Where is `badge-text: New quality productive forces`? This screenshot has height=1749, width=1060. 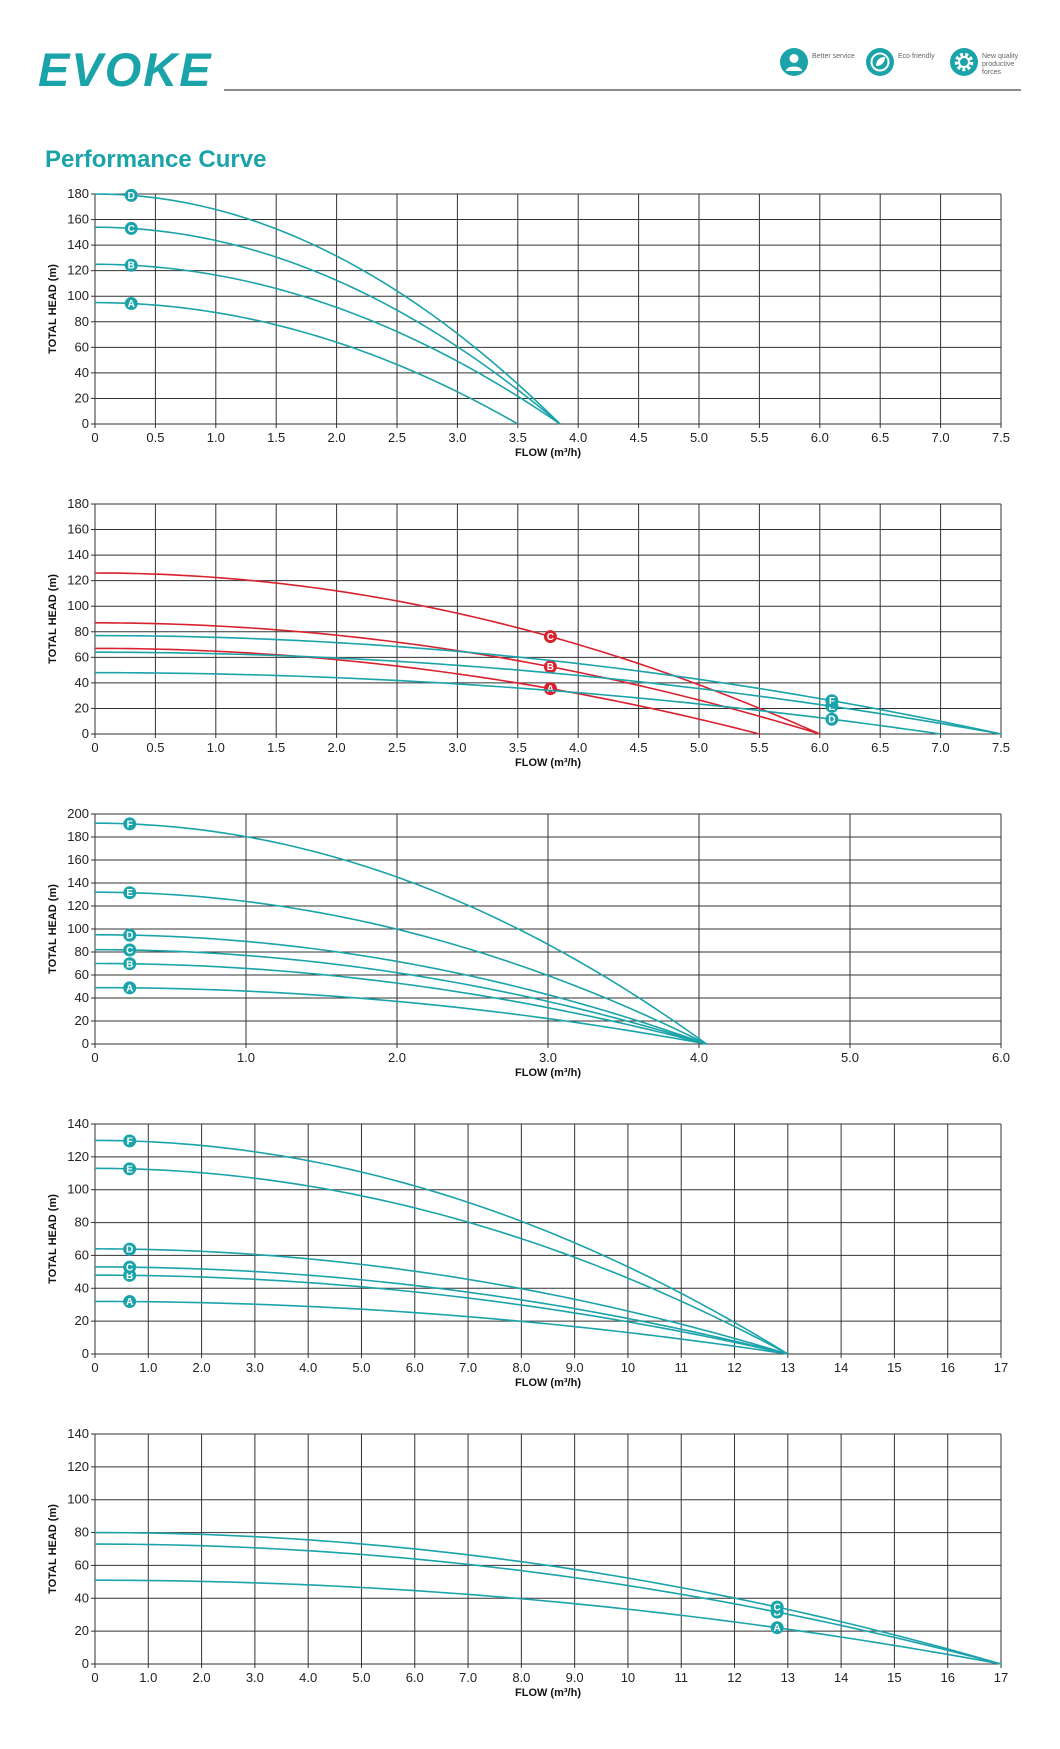
badge-text: New quality productive forces is located at coordinates (1000, 64).